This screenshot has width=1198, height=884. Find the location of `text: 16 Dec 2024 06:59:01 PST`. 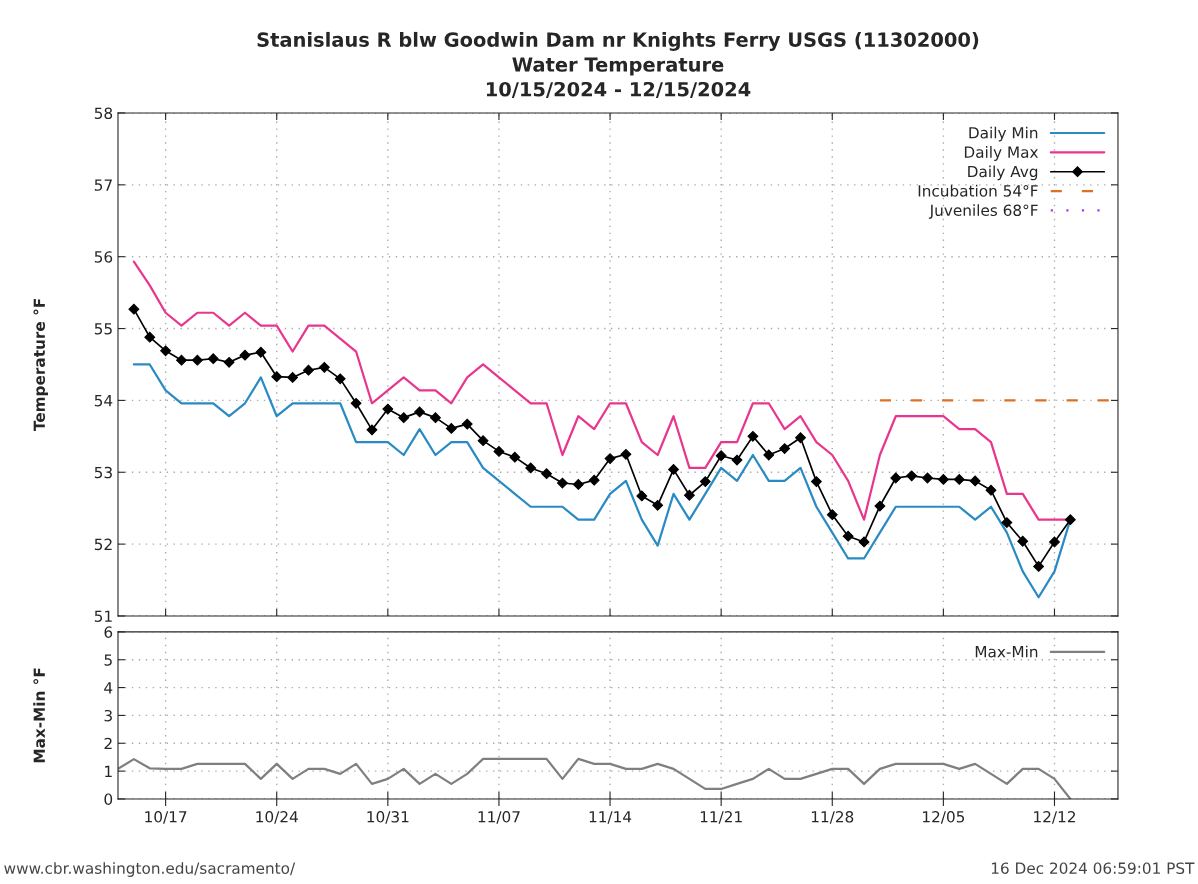

text: 16 Dec 2024 06:59:01 PST is located at coordinates (1093, 868).